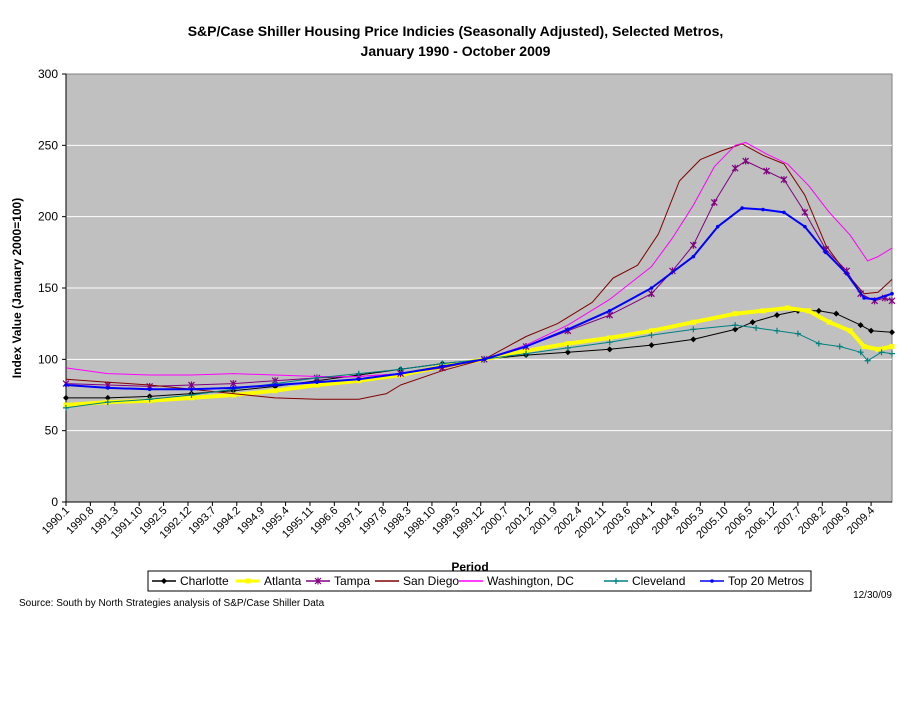  I want to click on legend-label-tampa: Tampa, so click(352, 581).